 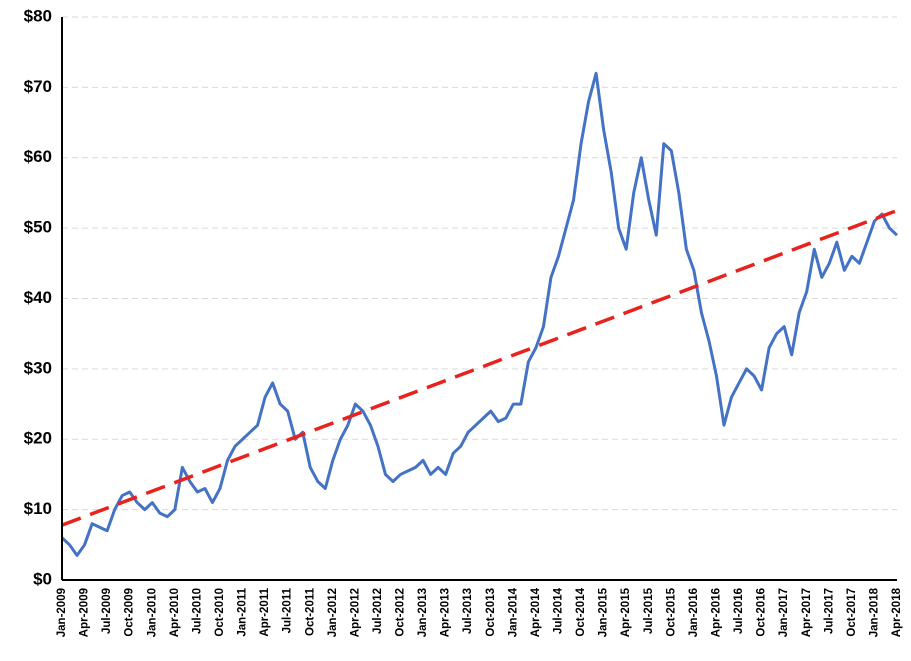 I want to click on x-tick-label: Jan-2015, so click(x=604, y=612).